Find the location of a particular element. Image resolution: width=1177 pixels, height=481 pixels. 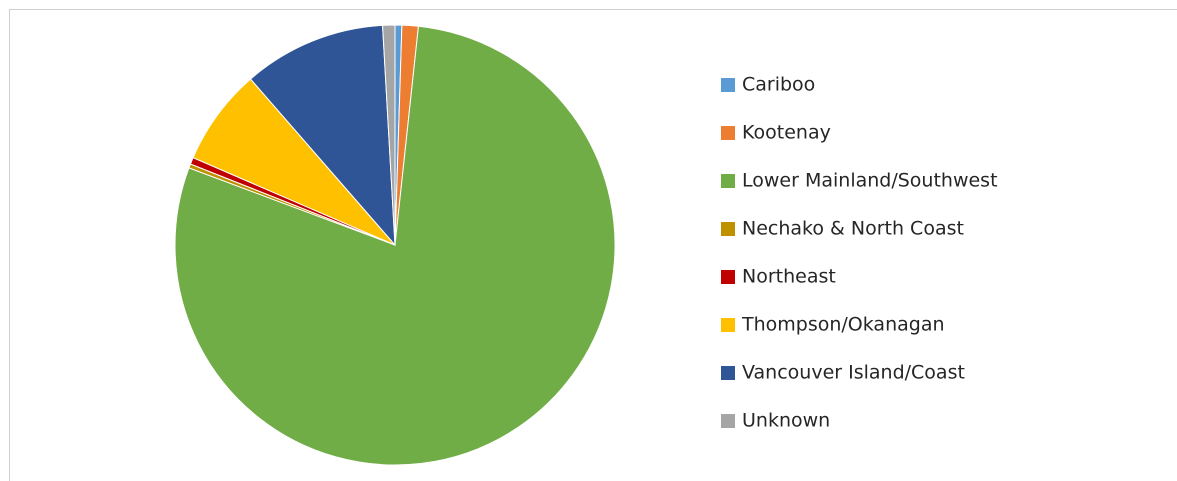

legend-label: Northeast is located at coordinates (789, 277).